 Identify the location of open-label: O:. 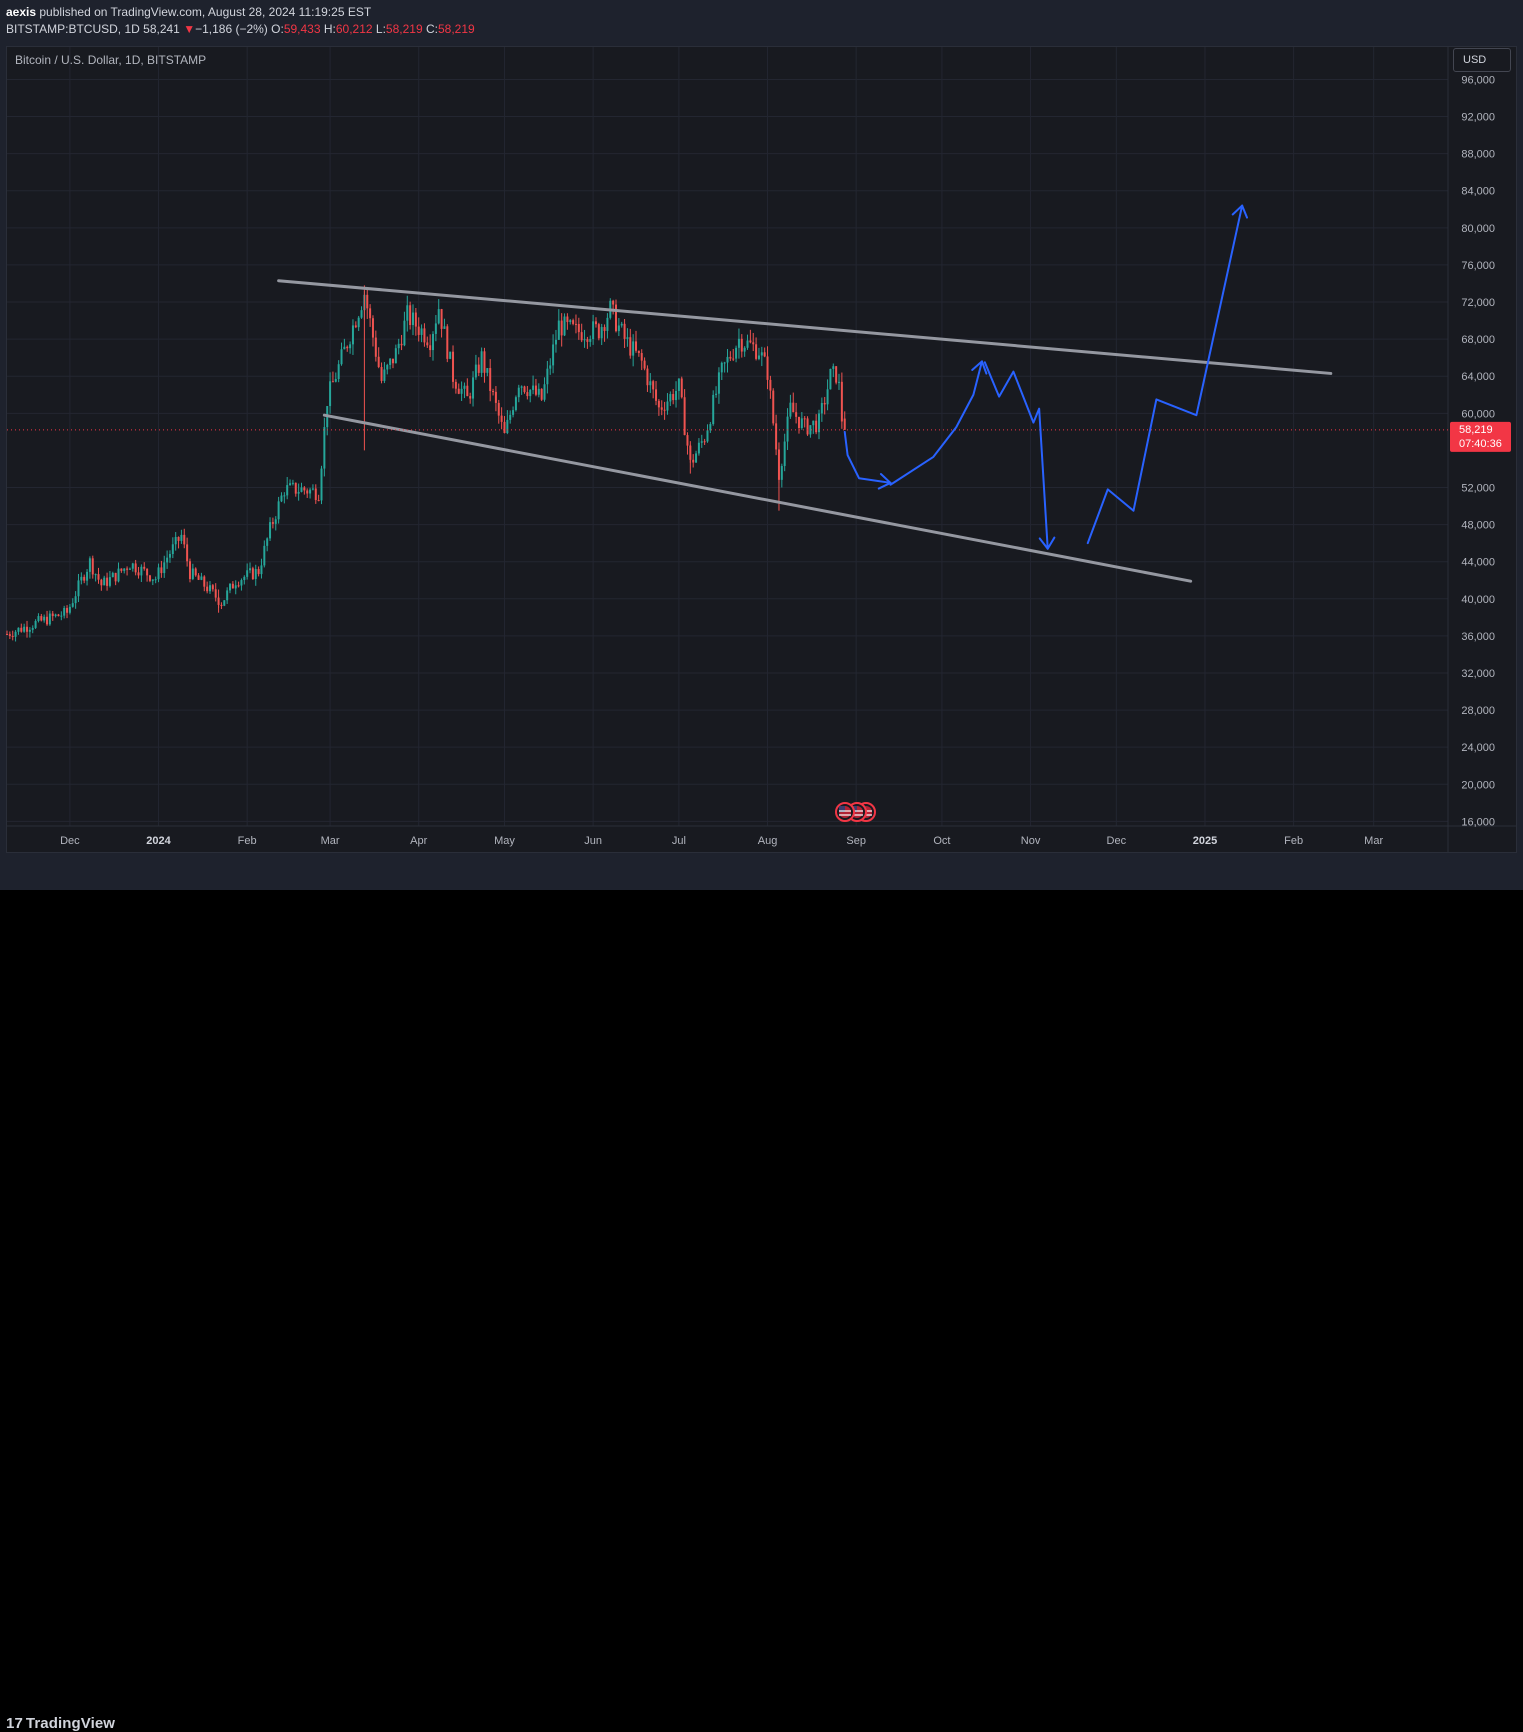
(277, 29).